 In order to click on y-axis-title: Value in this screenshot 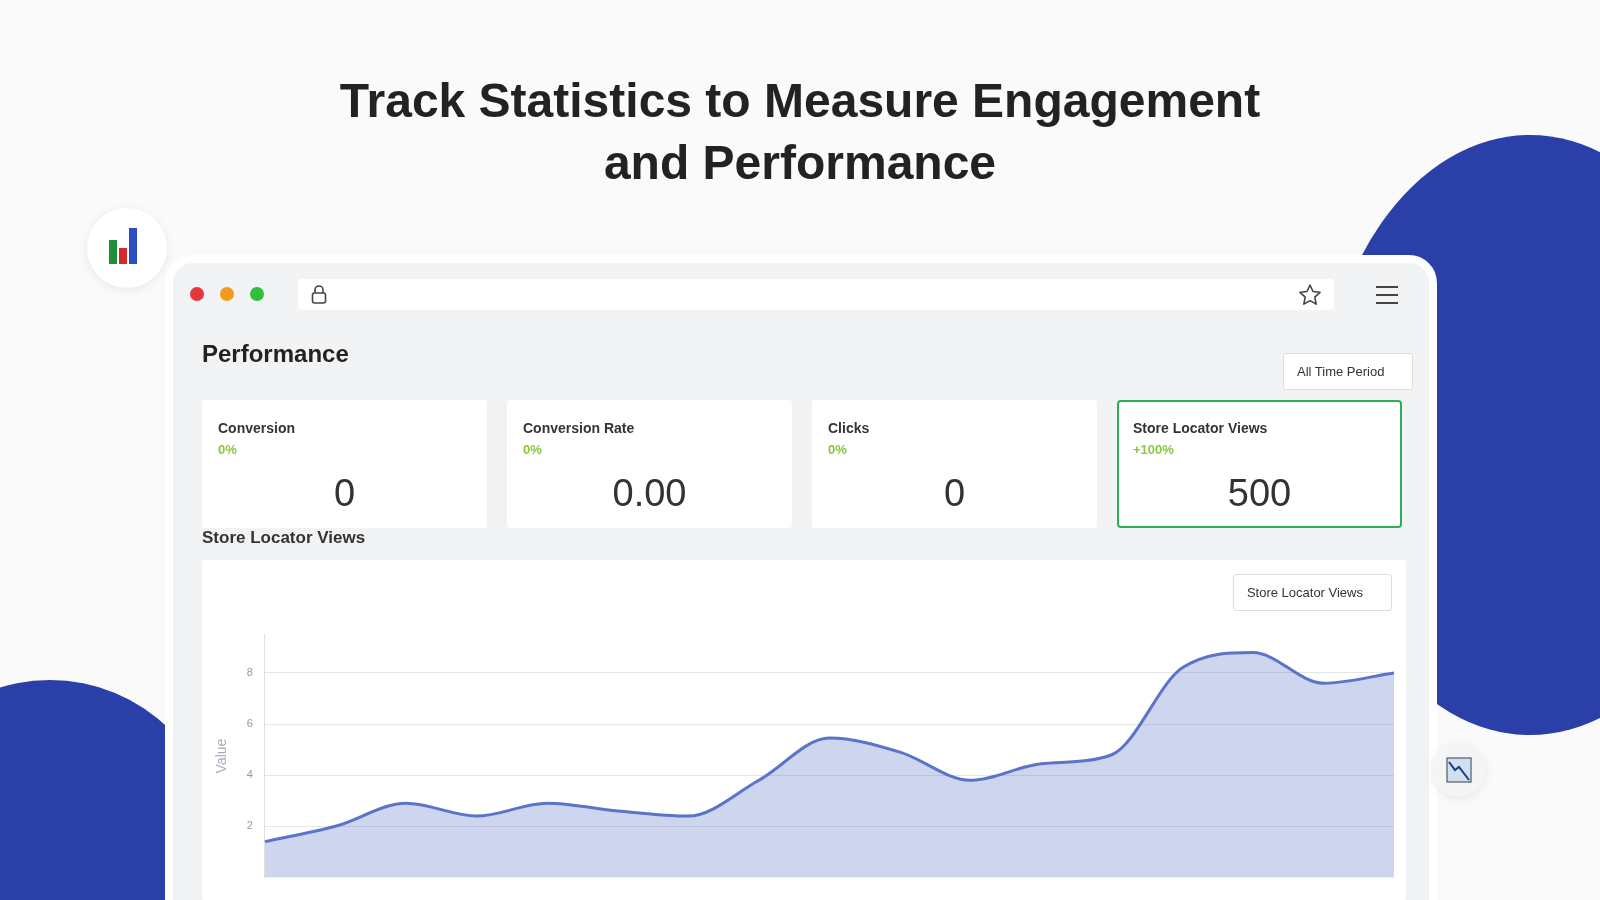, I will do `click(221, 756)`.